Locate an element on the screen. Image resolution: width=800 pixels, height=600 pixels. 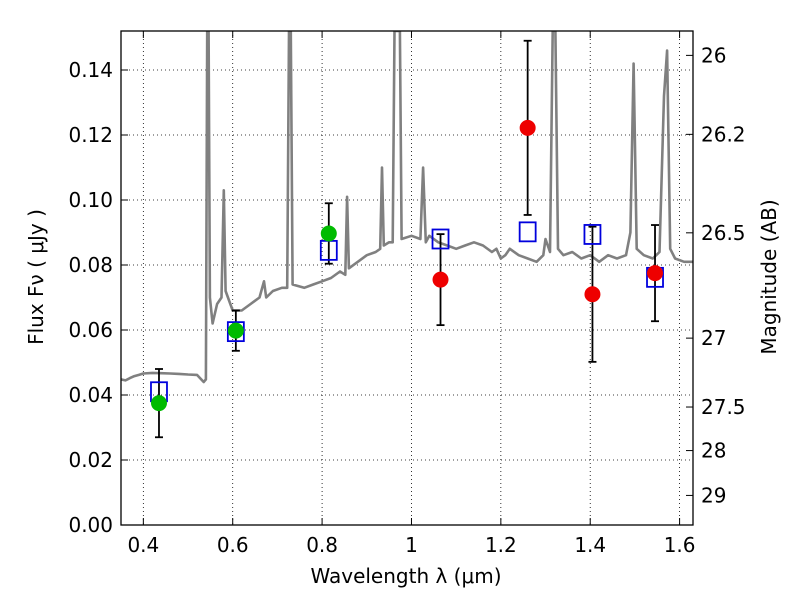
x-tick-label: 0.6 is located at coordinates (233, 545).